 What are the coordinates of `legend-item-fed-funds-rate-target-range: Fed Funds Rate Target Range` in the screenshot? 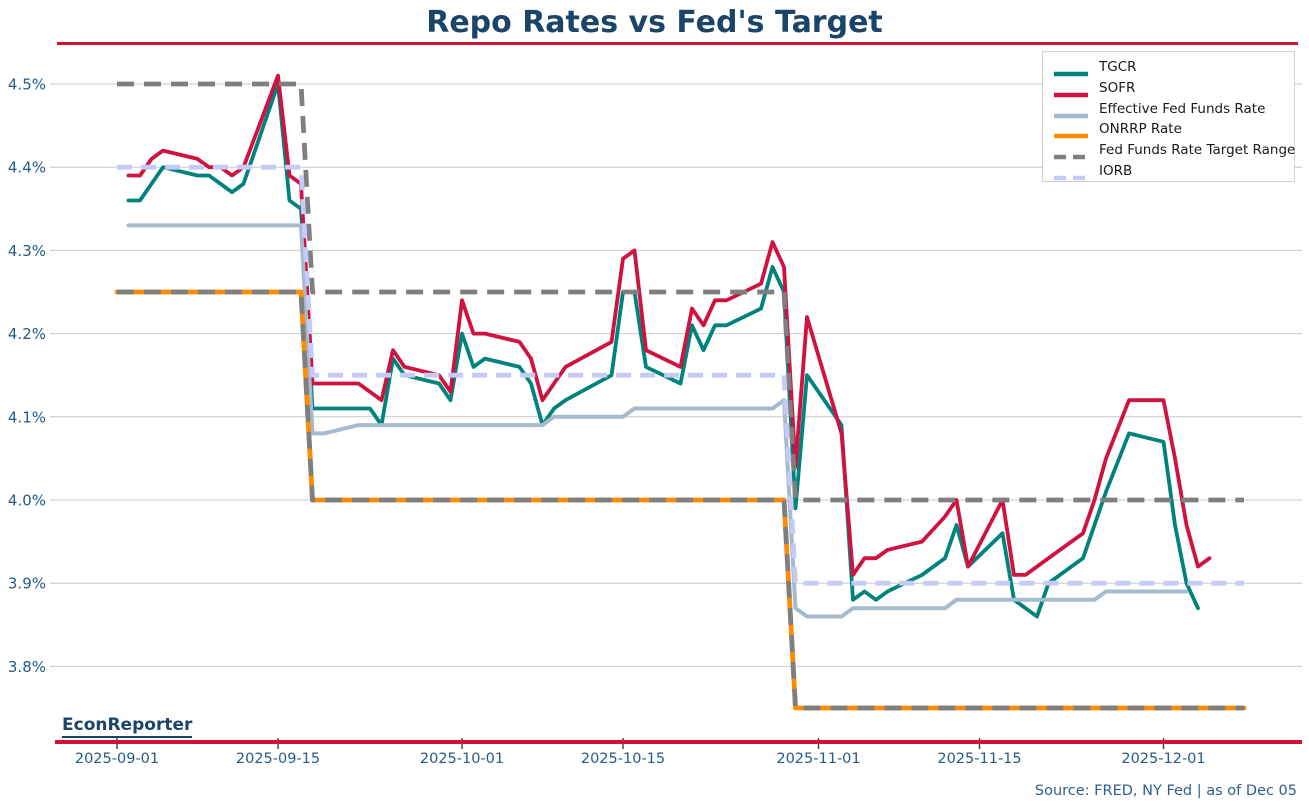 It's located at (1174, 150).